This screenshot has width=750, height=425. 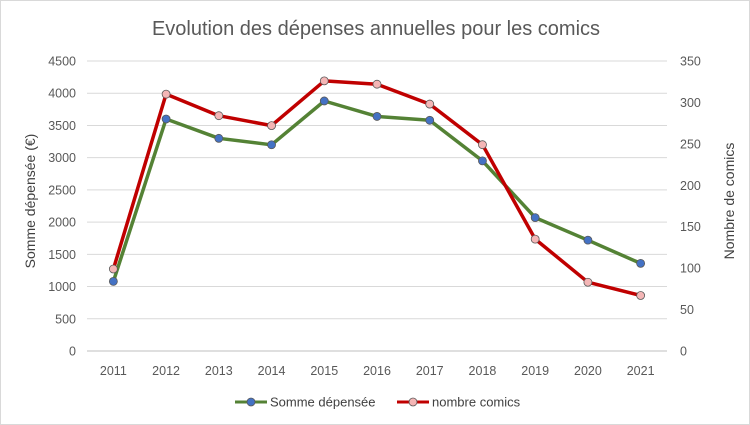 I want to click on y-tick-label-right: 0, so click(x=683, y=352).